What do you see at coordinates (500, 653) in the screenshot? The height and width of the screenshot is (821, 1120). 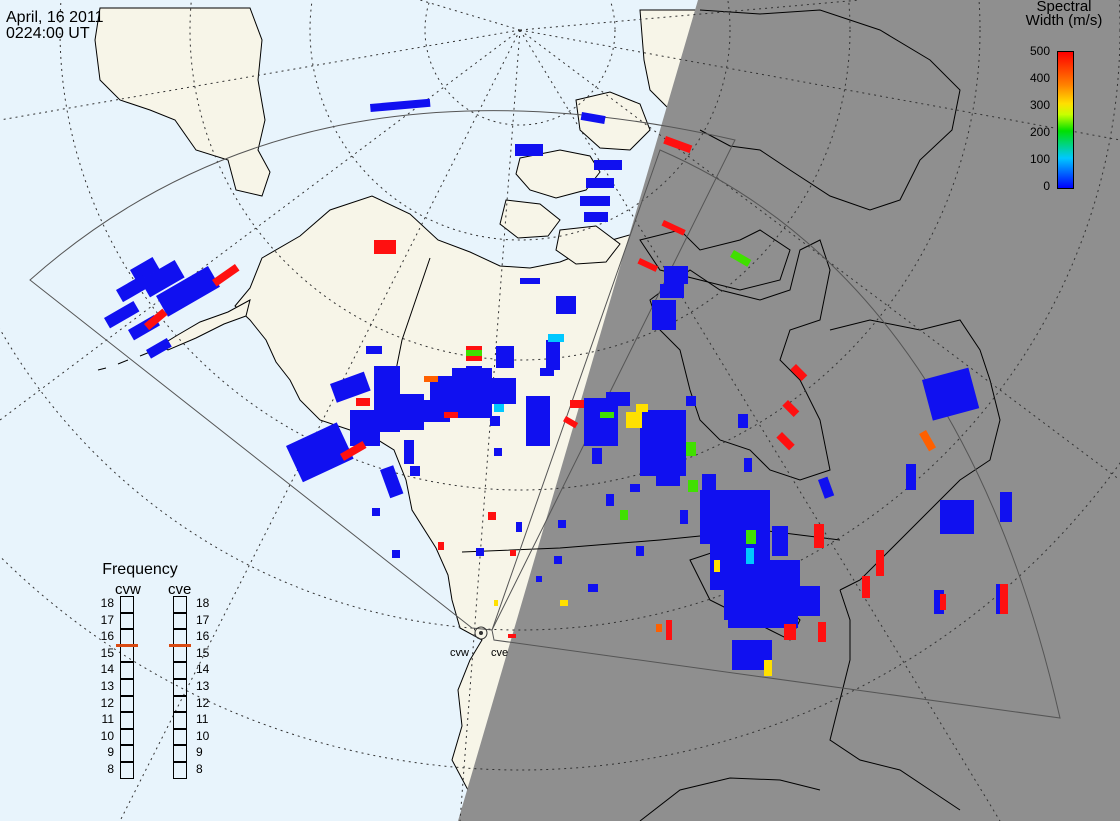 I see `site-label-cve: cve` at bounding box center [500, 653].